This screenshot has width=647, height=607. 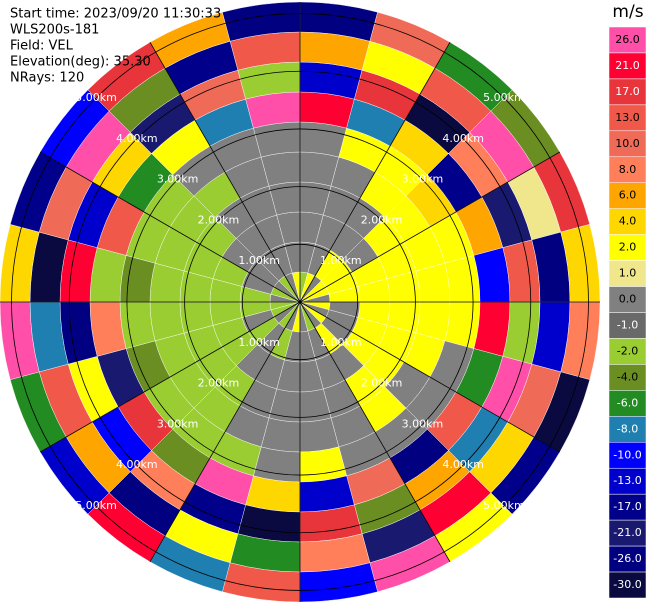 I want to click on colorbar-label: -6.0, so click(x=627, y=402).